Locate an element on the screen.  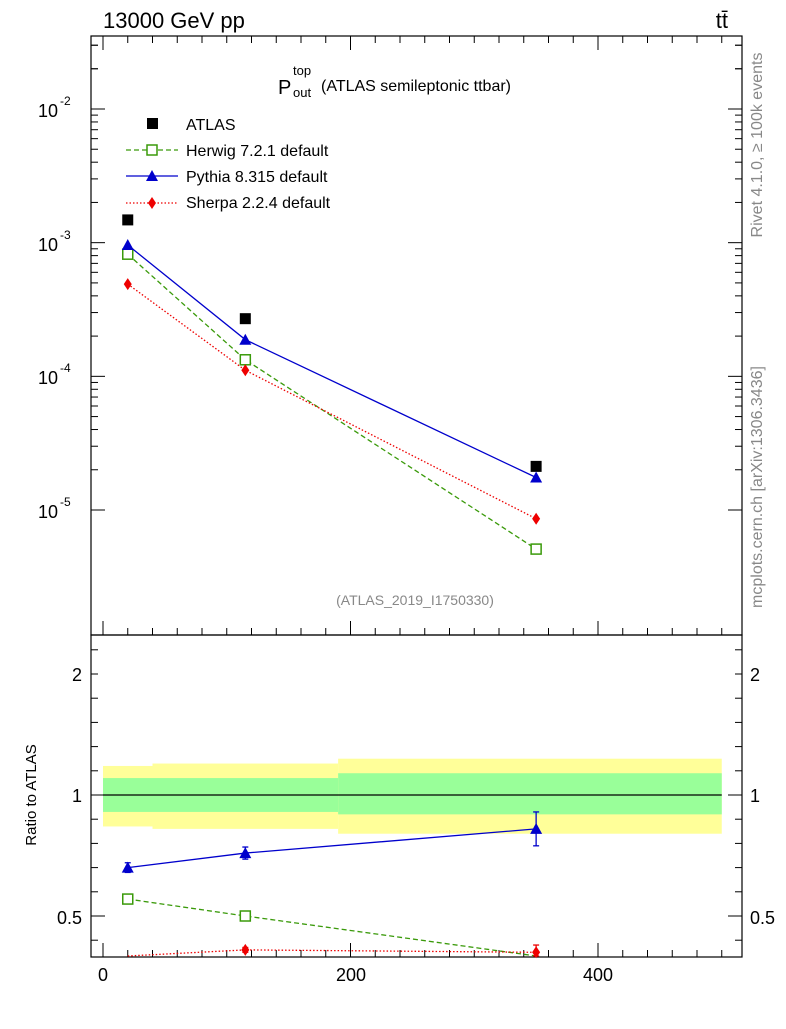
main-y-tick-labels: 10 -2 10 -3 10 -4 10 -5 is located at coordinates (54, 308).